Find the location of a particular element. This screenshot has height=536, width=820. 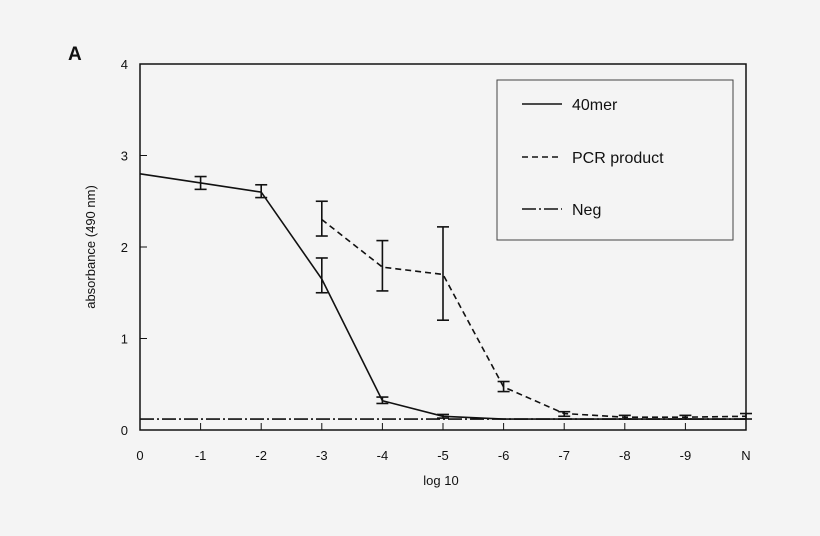

x-tick-label: -3 is located at coordinates (322, 455).